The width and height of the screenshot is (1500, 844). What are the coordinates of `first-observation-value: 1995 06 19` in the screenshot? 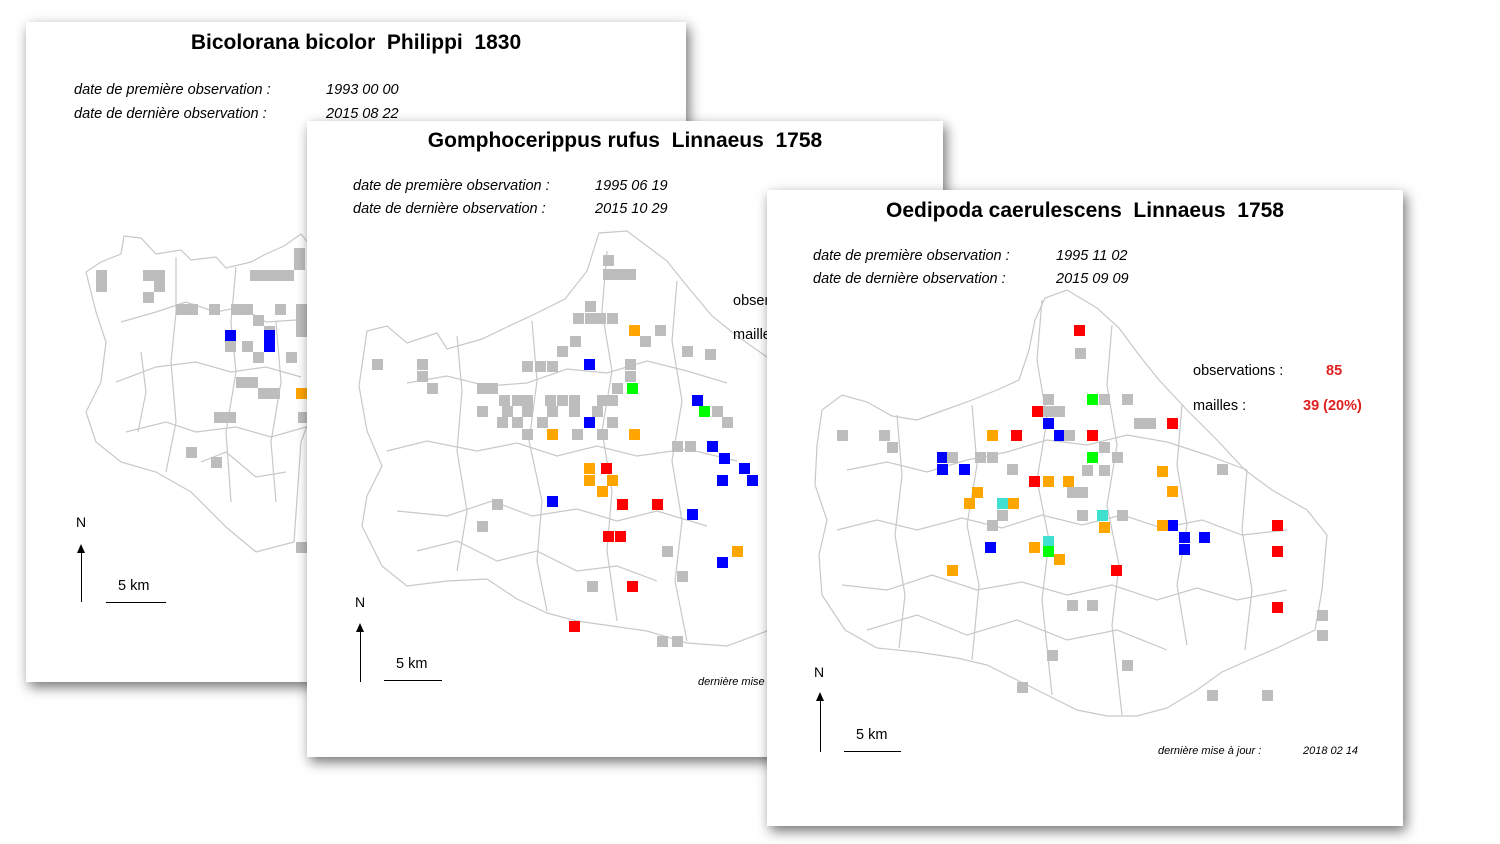 It's located at (631, 186).